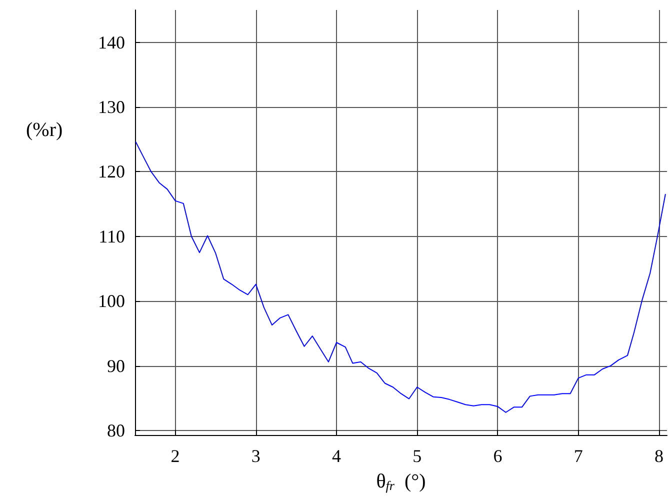 The width and height of the screenshot is (668, 497). I want to click on y-axis-title: (%r), so click(44, 130).